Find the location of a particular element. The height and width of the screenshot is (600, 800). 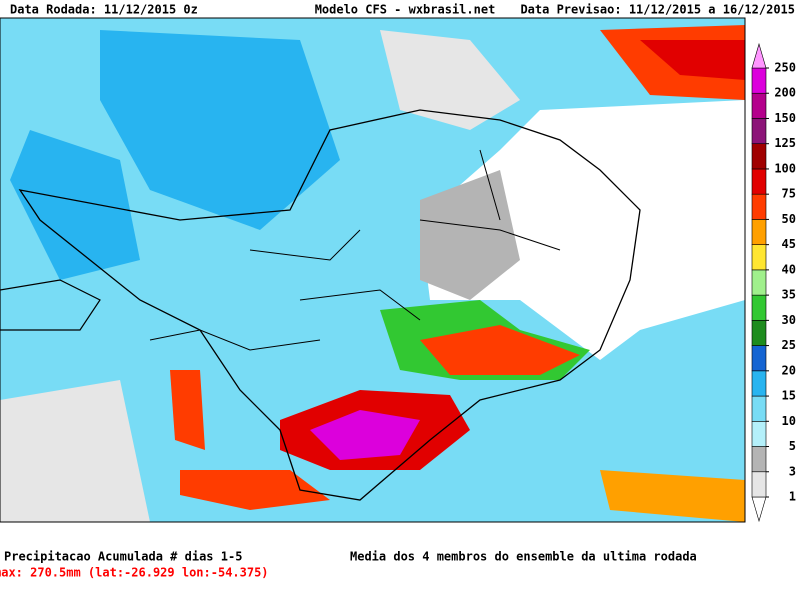

colorbar-label: 45 is located at coordinates (789, 244).